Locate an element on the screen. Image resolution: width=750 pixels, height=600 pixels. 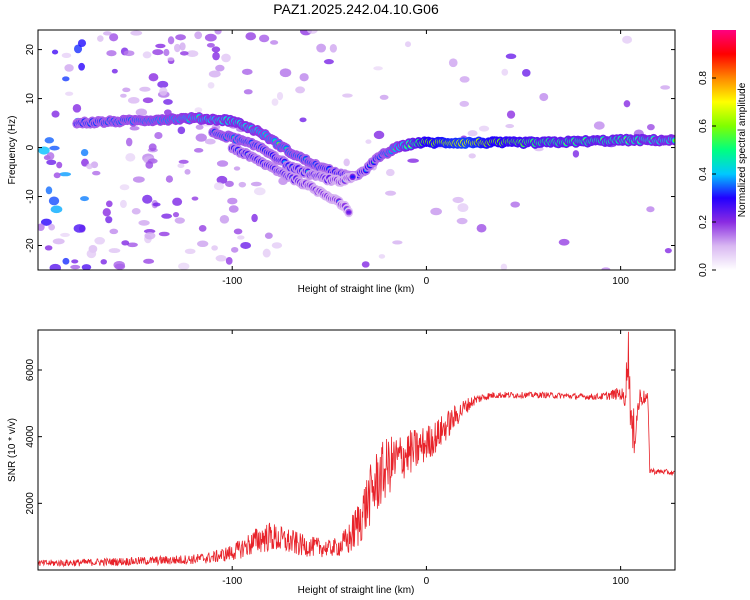
y-tick-label: 2000 is located at coordinates (30, 503).